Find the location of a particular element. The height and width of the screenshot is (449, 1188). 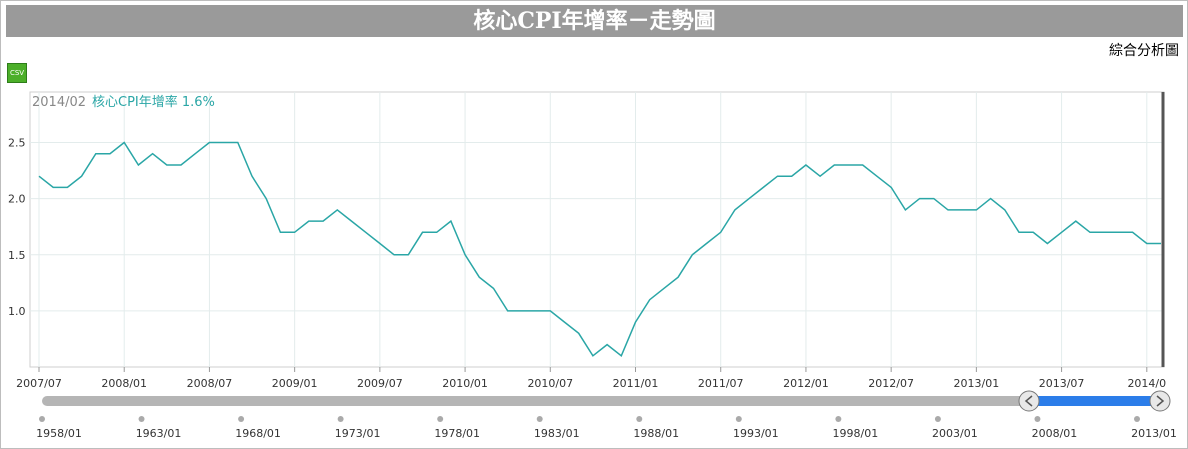

navigator-label: 1993/01 is located at coordinates (756, 433).